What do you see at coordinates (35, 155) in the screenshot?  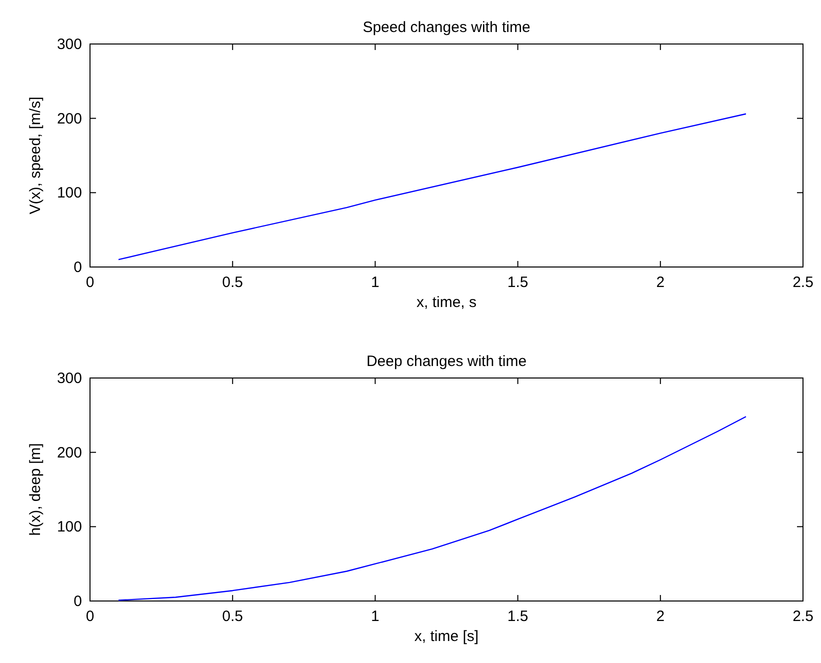 I see `y-axis-title: V(x), speed, [m/s]` at bounding box center [35, 155].